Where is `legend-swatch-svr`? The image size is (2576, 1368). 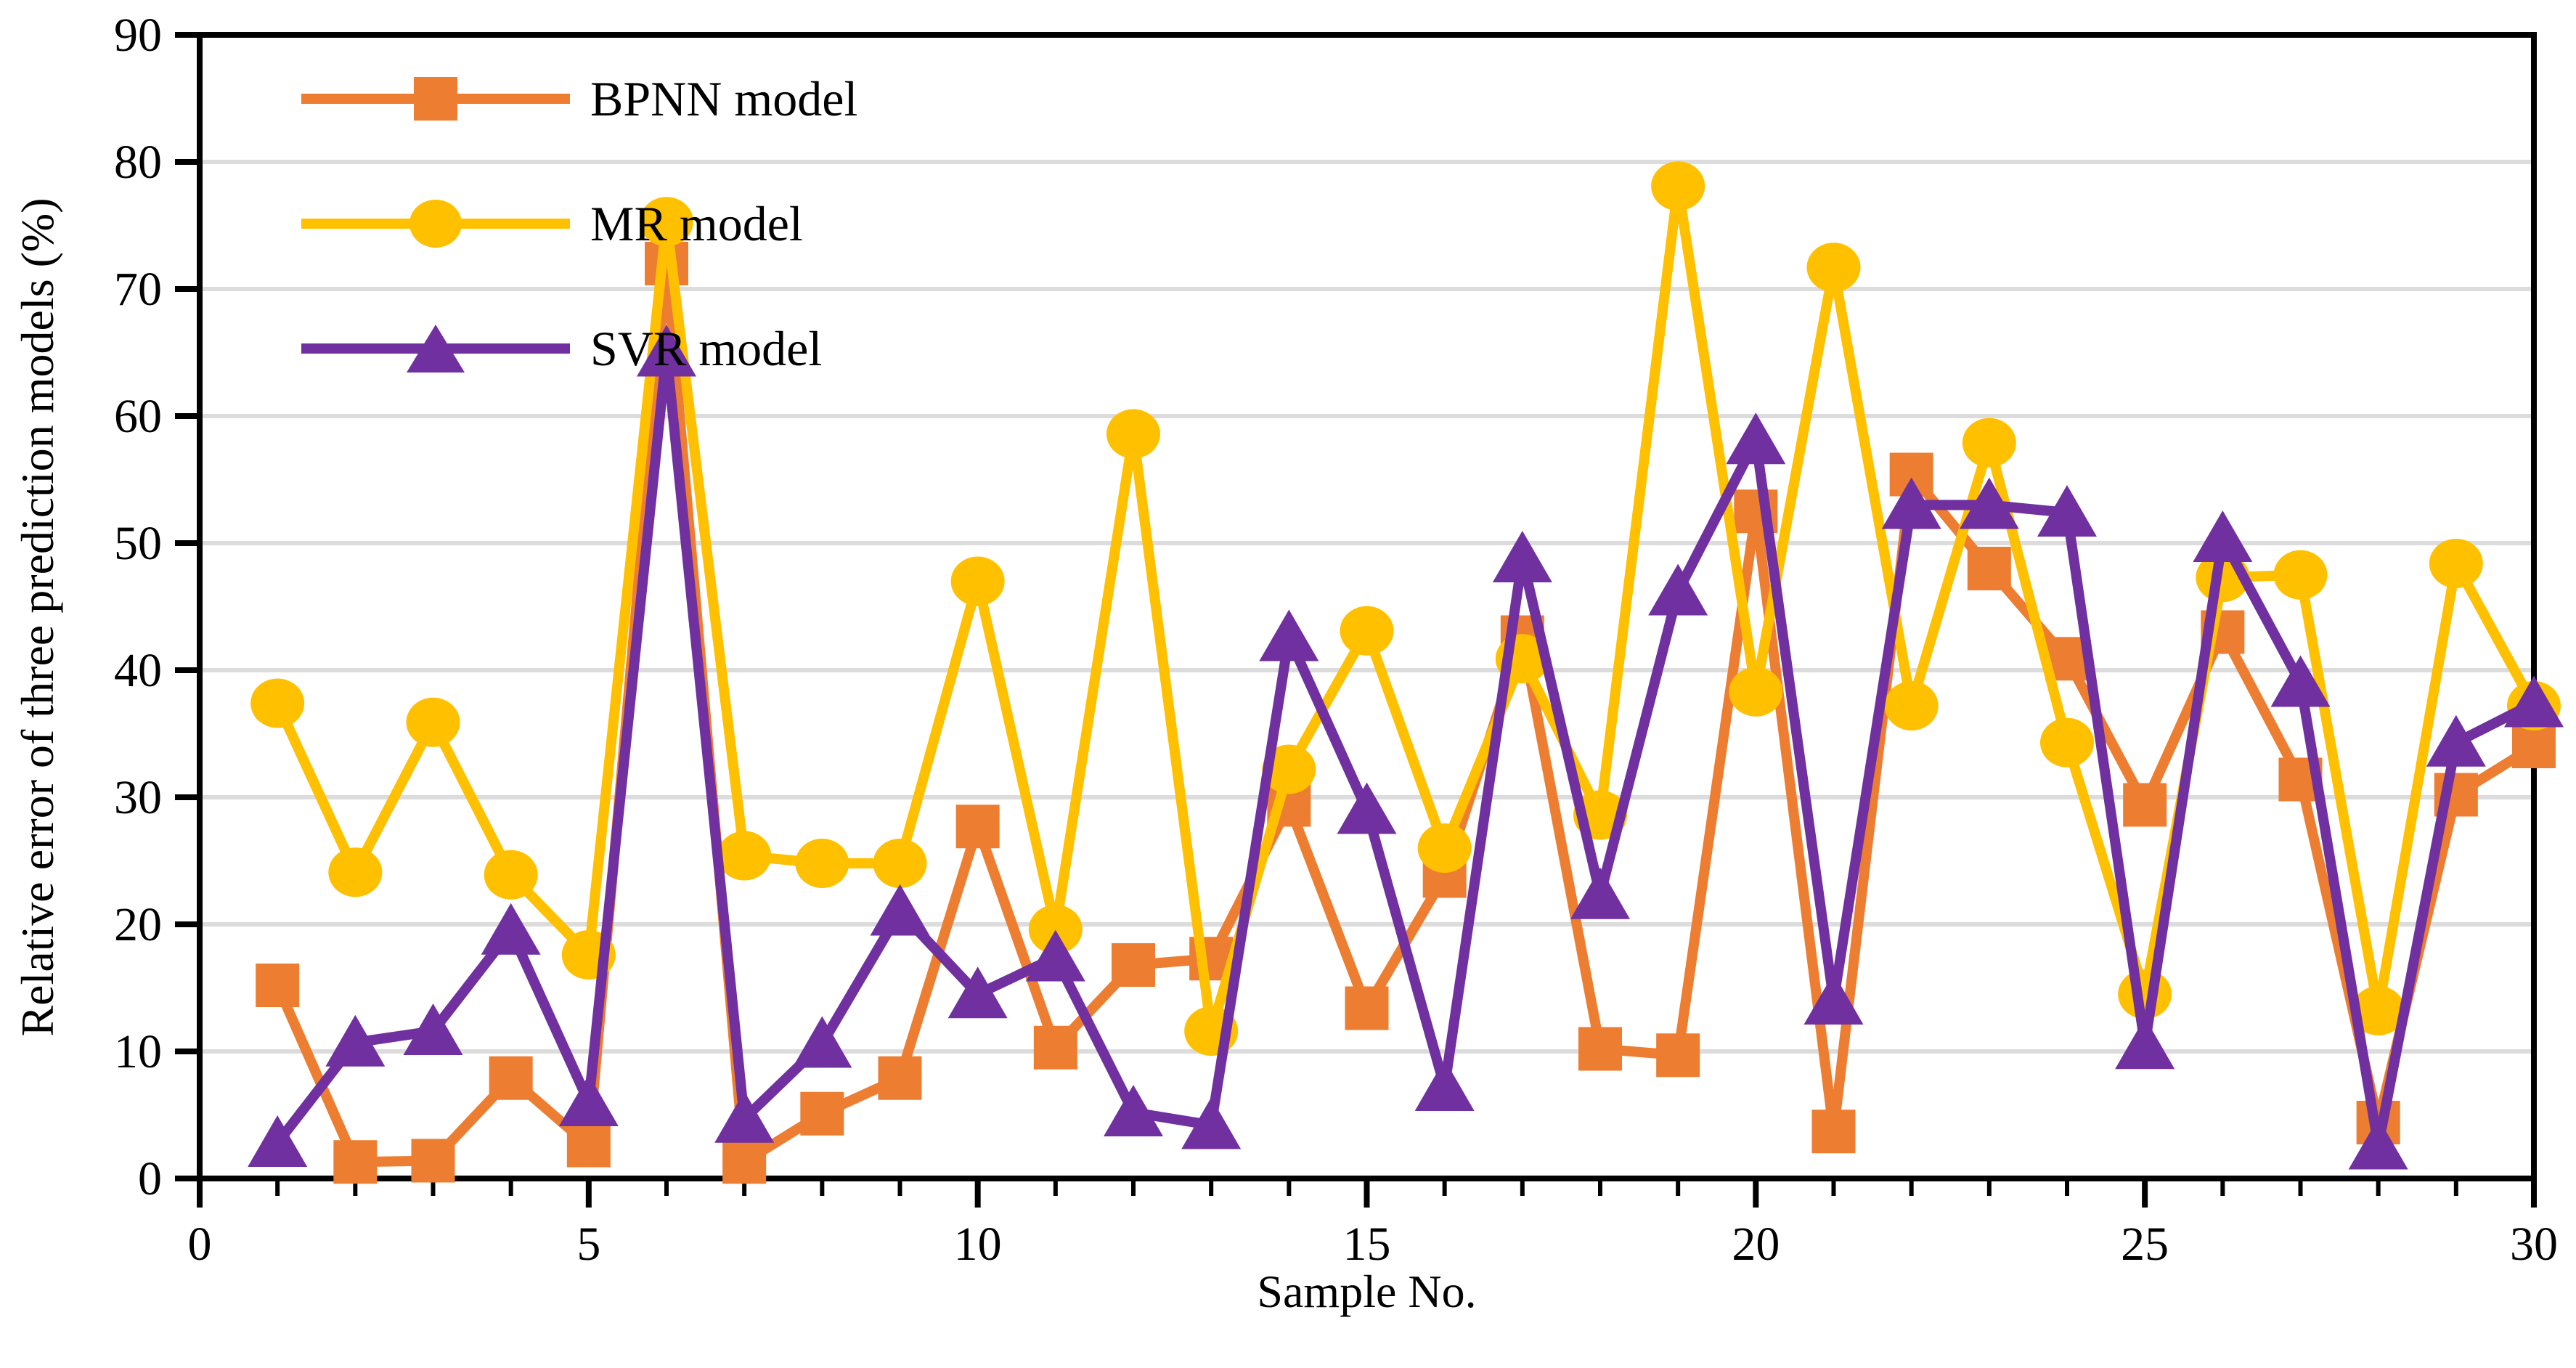 legend-swatch-svr is located at coordinates (436, 348).